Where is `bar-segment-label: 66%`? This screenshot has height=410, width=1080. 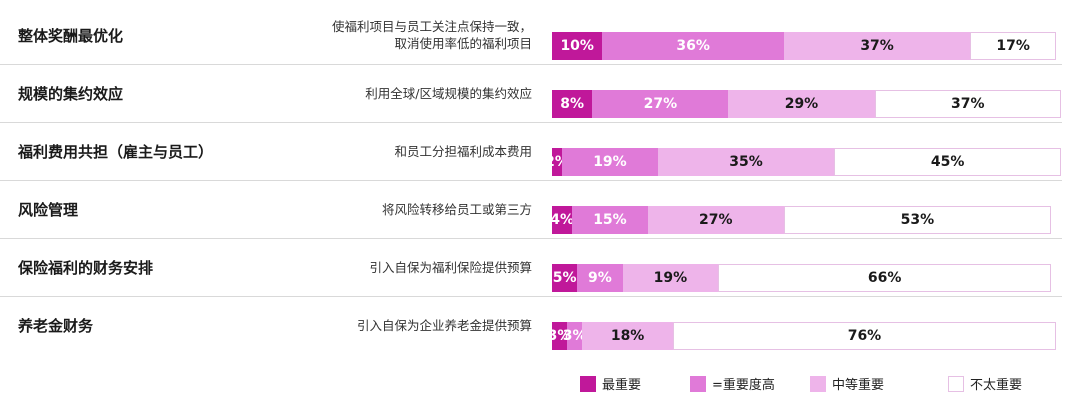 bar-segment-label: 66% is located at coordinates (884, 278).